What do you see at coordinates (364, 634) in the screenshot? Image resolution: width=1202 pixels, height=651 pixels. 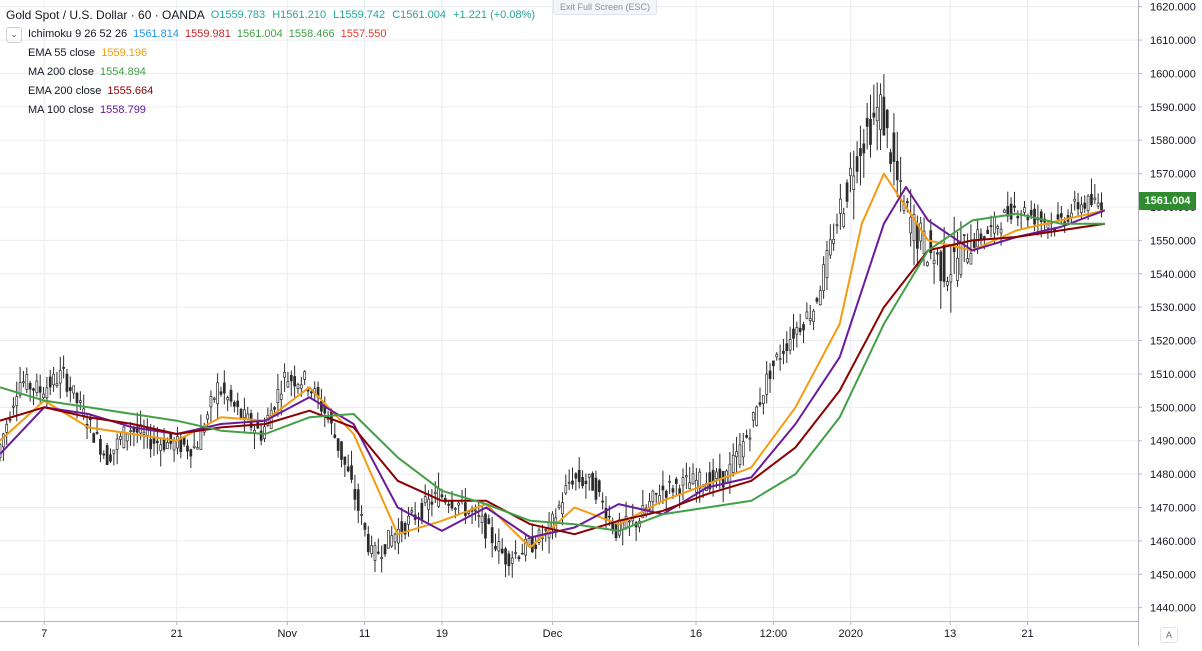 I see `x-tick-label: 11` at bounding box center [364, 634].